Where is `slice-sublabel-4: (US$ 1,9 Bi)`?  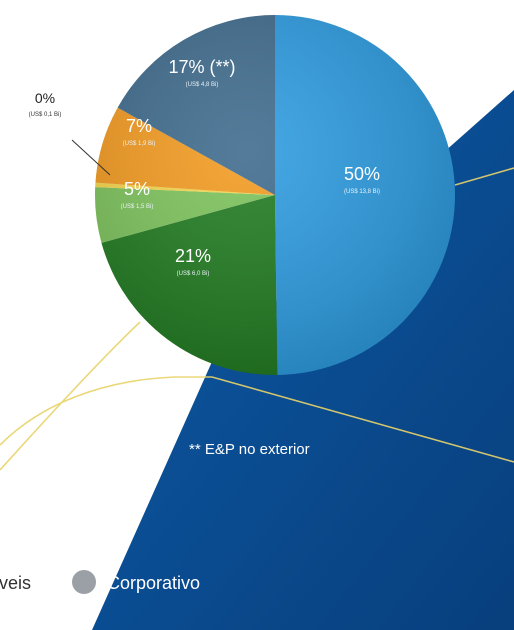
slice-sublabel-4: (US$ 1,9 Bi) is located at coordinates (139, 144).